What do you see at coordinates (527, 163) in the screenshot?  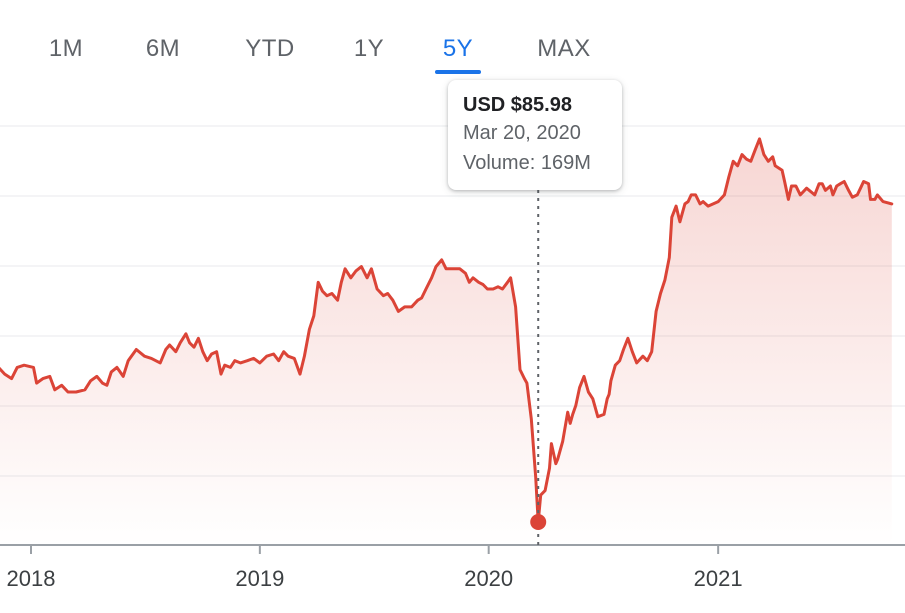 I see `tooltip-volume: Volume: 169M` at bounding box center [527, 163].